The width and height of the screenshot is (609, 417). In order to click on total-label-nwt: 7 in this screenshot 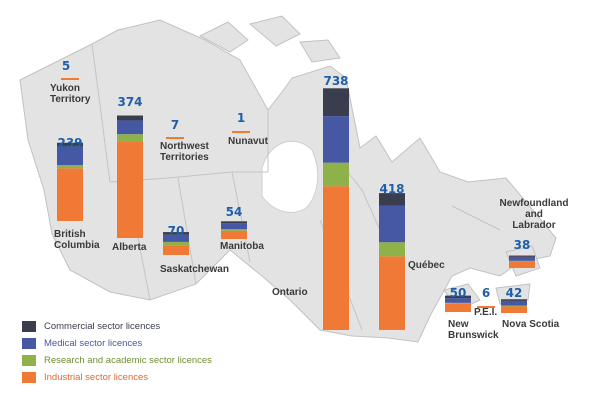, I will do `click(175, 125)`.